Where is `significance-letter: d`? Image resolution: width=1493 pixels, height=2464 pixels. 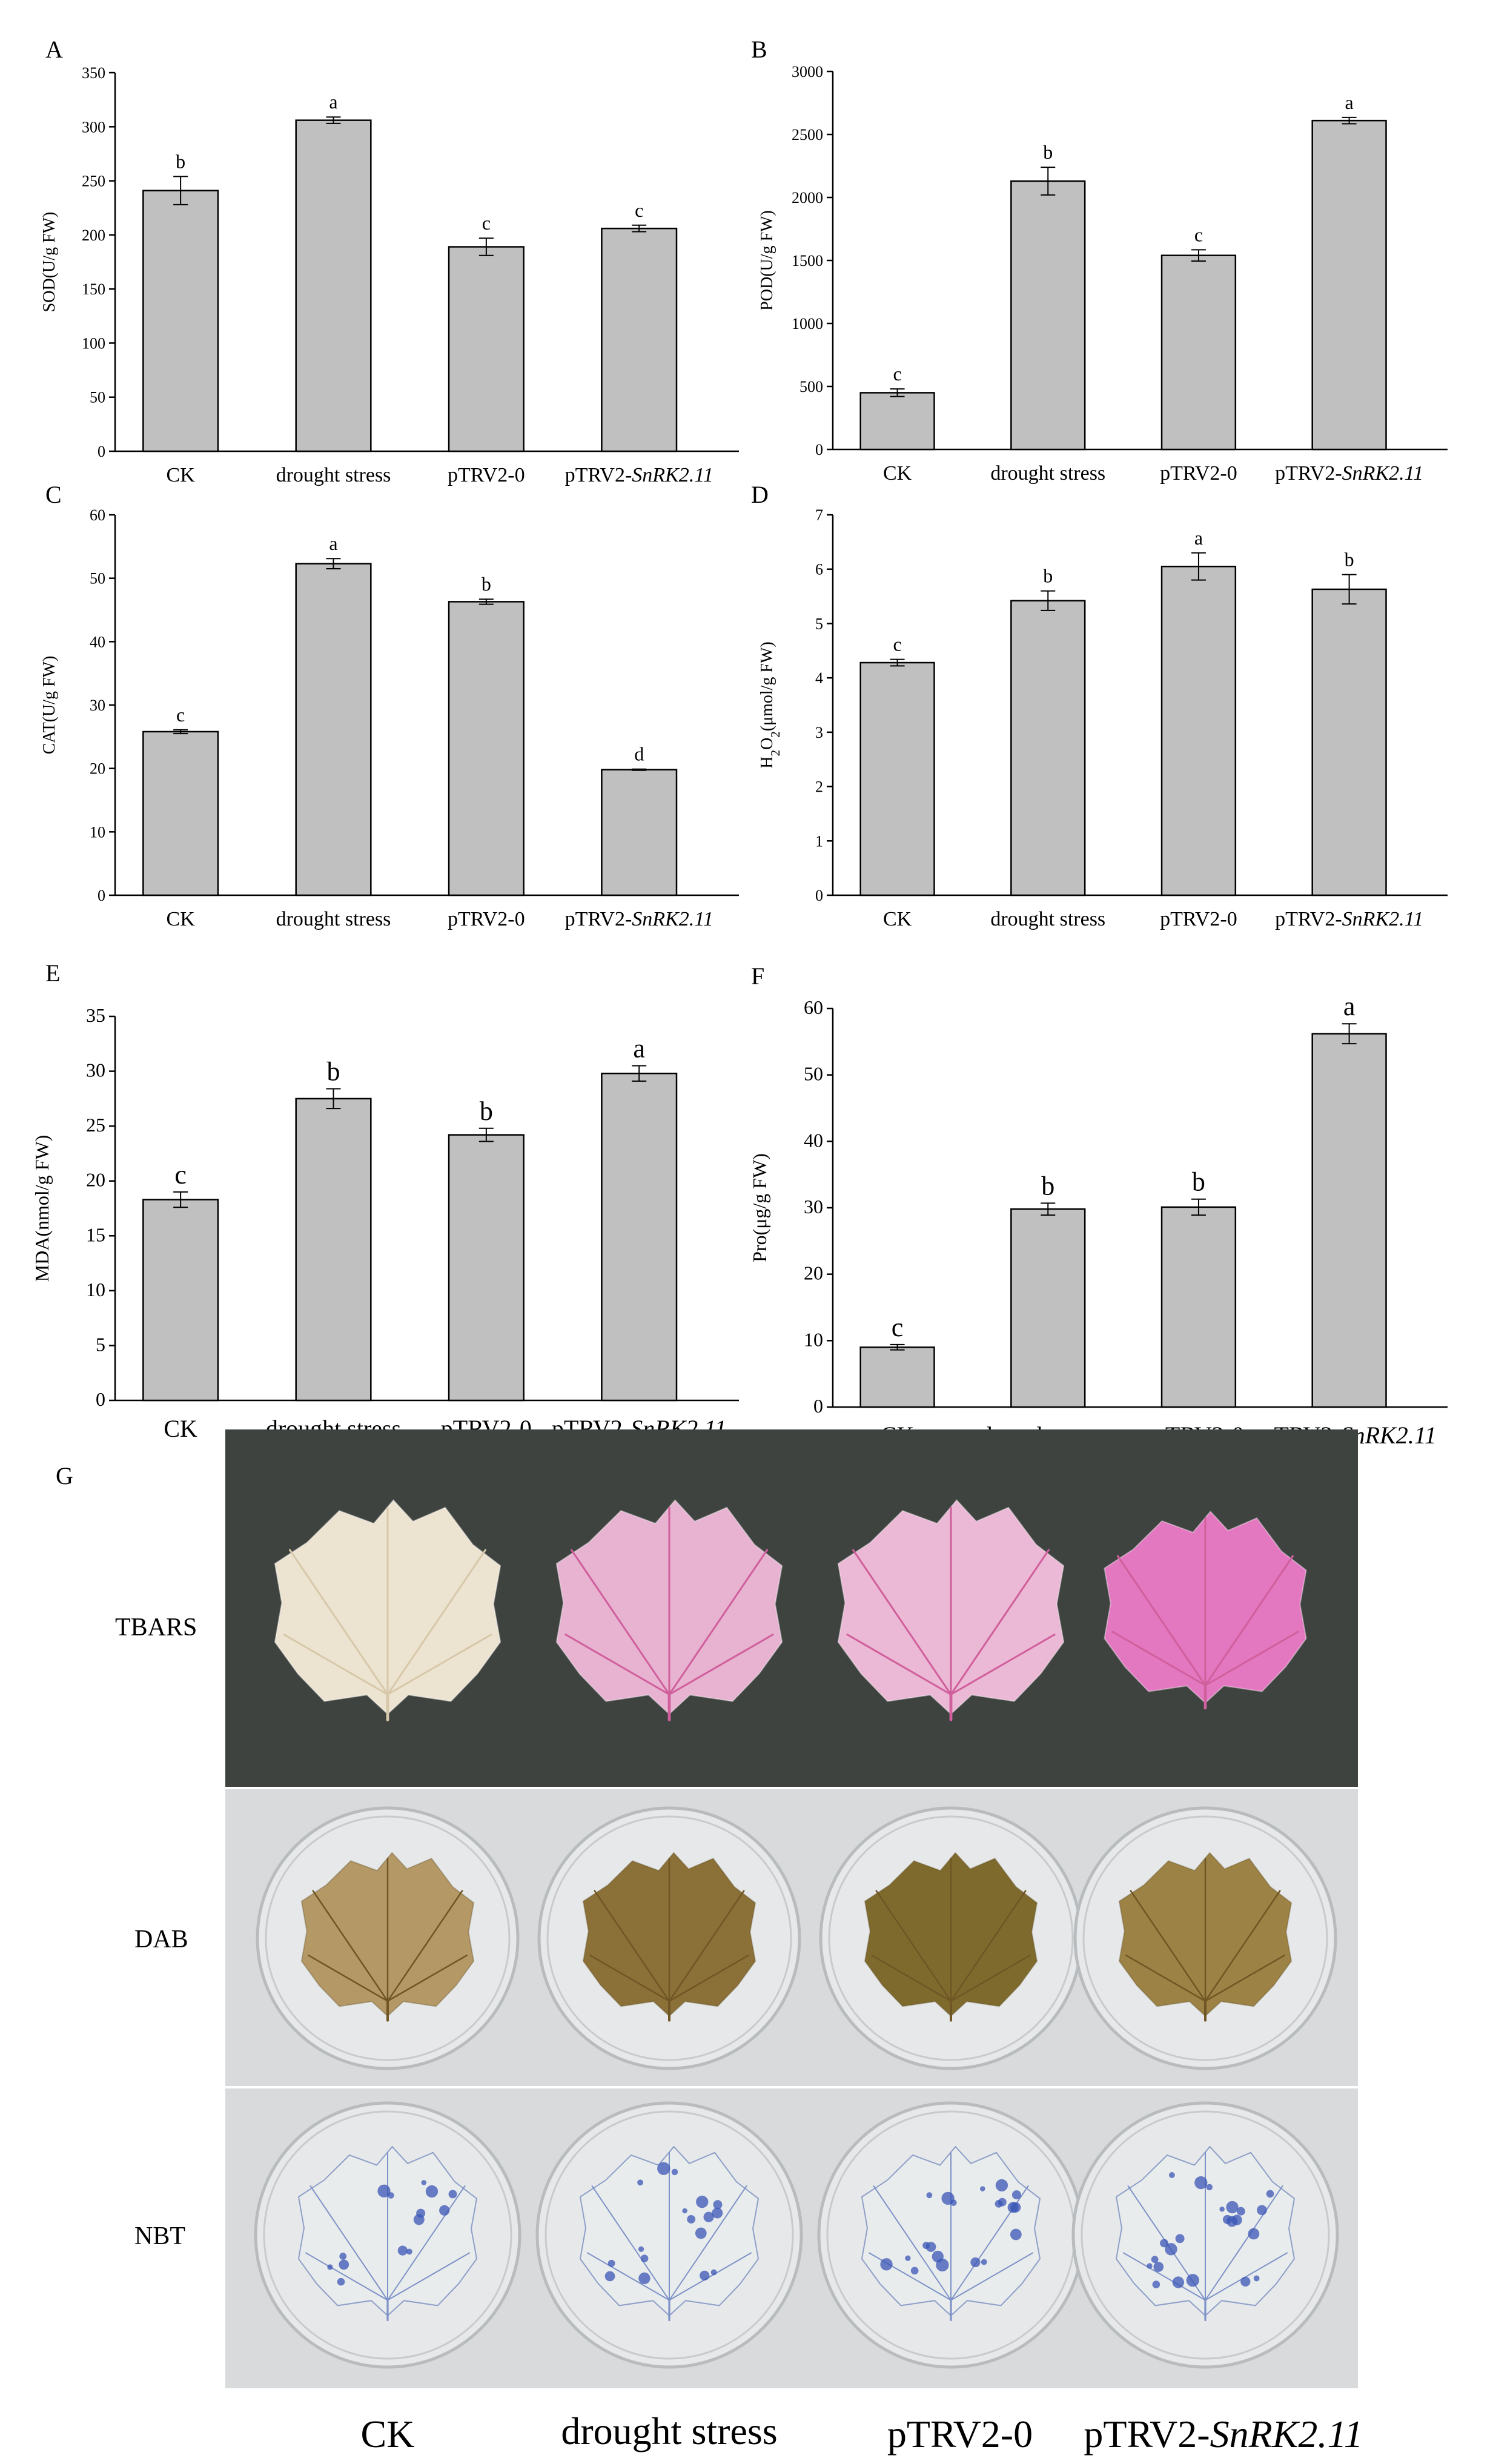 significance-letter: d is located at coordinates (639, 754).